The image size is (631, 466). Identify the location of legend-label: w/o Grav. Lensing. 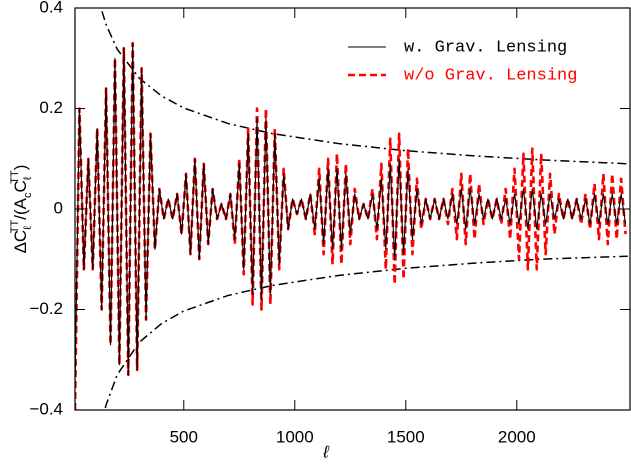
(490, 75).